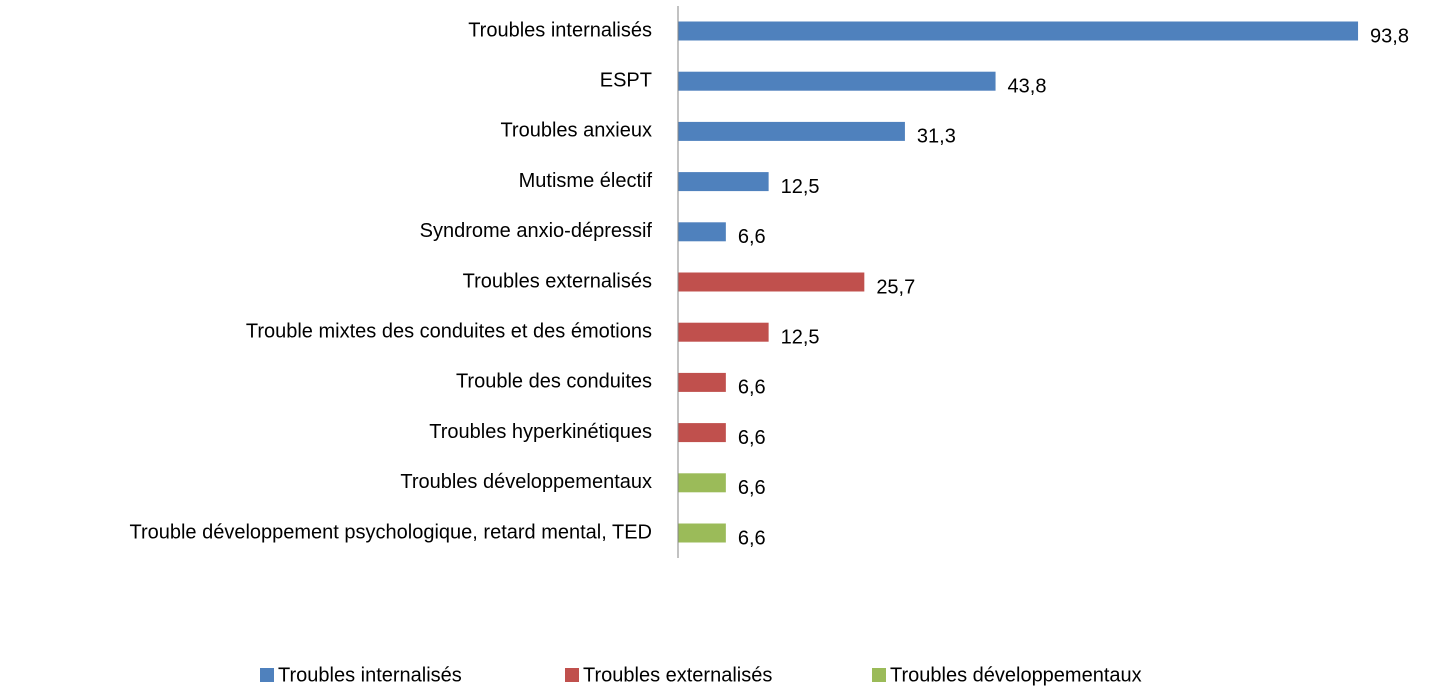 The height and width of the screenshot is (690, 1440). What do you see at coordinates (370, 675) in the screenshot?
I see `legend-label: Troubles internalisés` at bounding box center [370, 675].